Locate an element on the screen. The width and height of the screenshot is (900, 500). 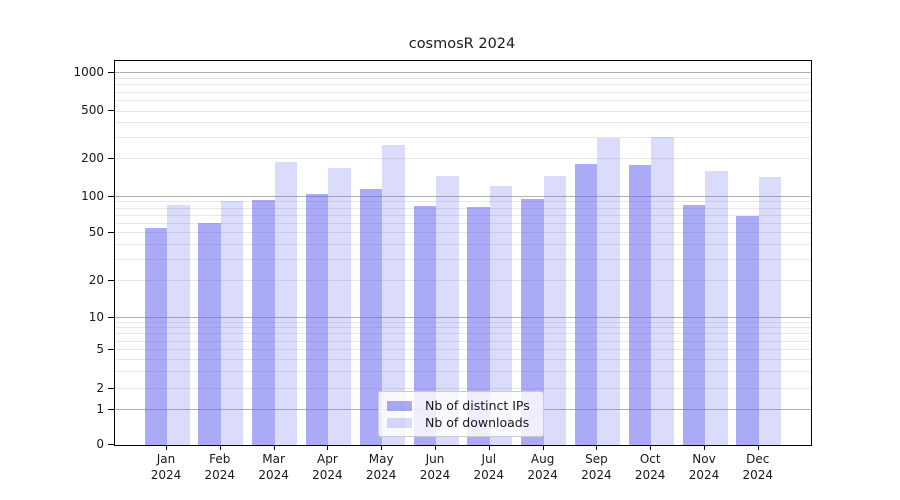
x-tick-label-jul-2024: Jul 2024 is located at coordinates (489, 467).